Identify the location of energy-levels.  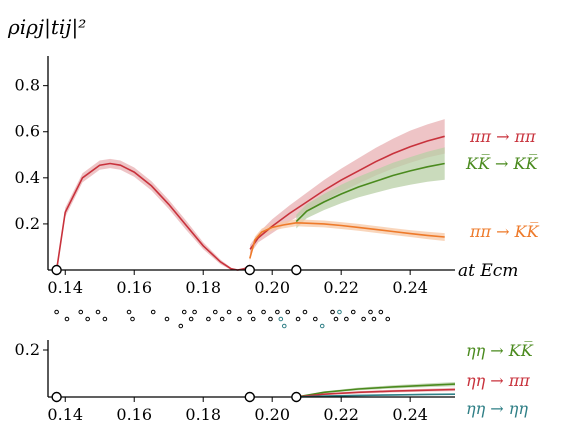
(222, 319).